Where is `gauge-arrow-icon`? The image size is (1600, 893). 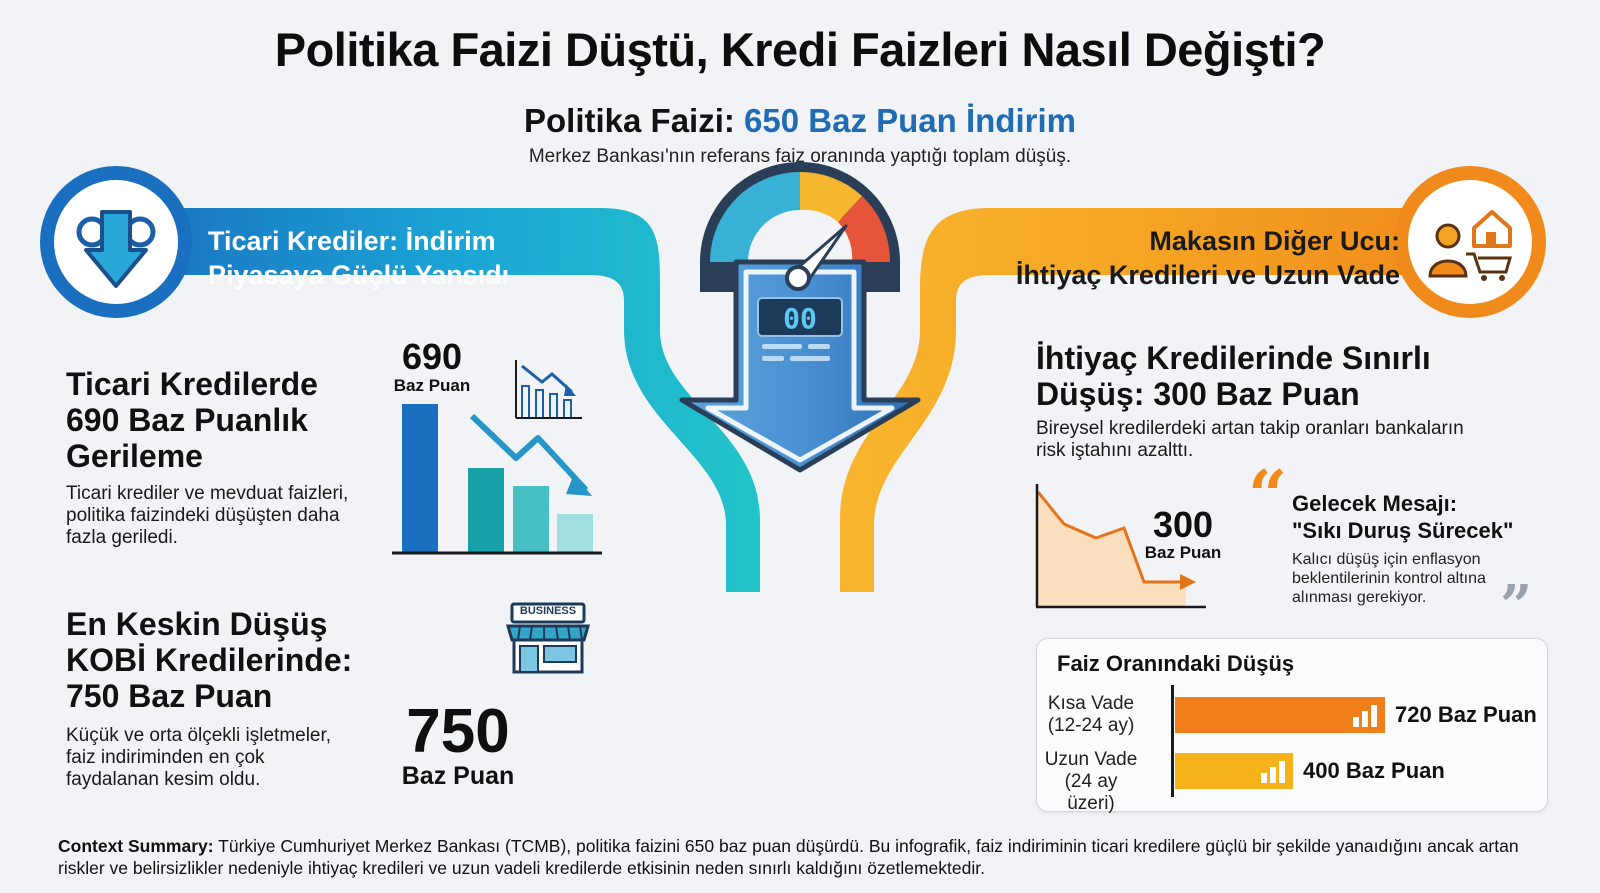 gauge-arrow-icon is located at coordinates (800, 317).